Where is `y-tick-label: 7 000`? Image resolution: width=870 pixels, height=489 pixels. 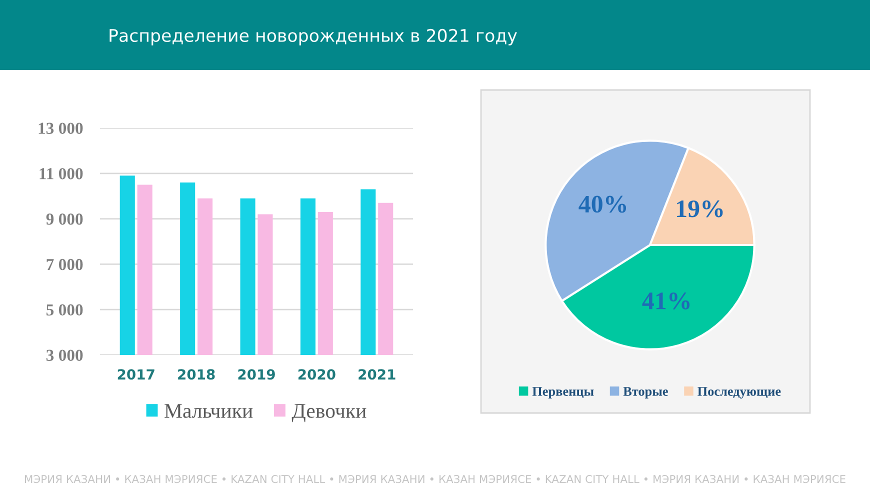 y-tick-label: 7 000 is located at coordinates (64, 264).